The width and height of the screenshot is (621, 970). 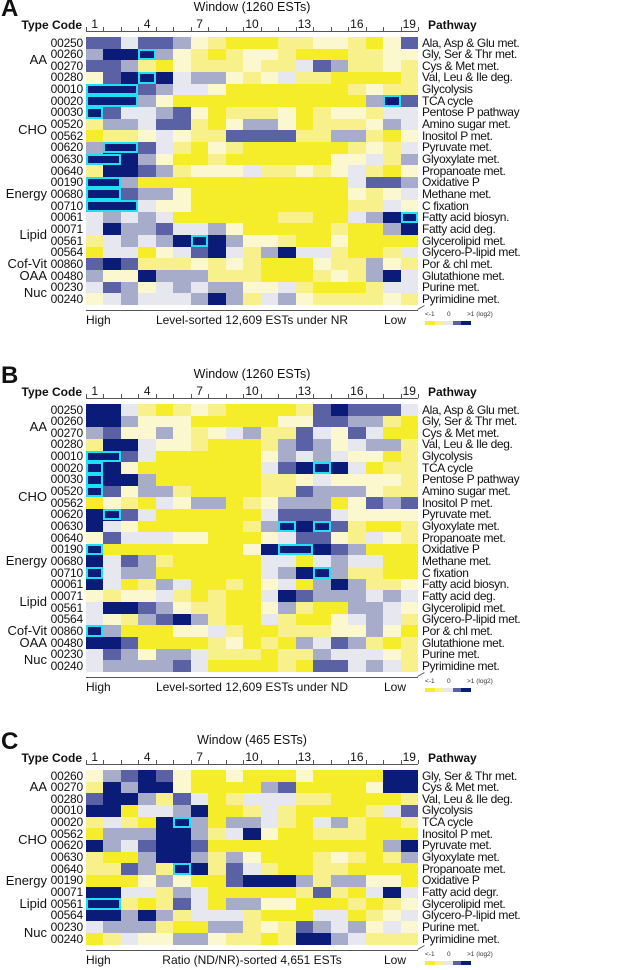 I want to click on type-code: 00071, so click(x=67, y=892).